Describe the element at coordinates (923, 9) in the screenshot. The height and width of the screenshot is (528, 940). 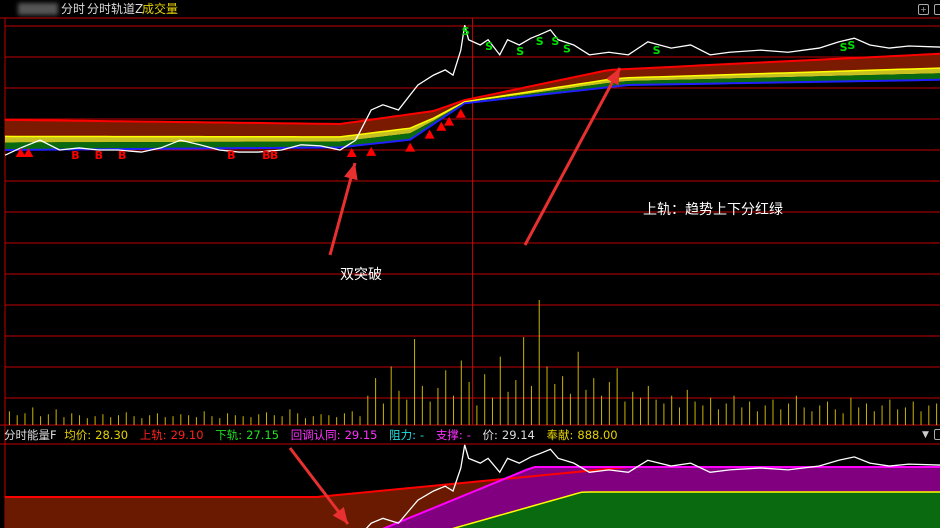
I see `plus-circle-icon: +` at that location.